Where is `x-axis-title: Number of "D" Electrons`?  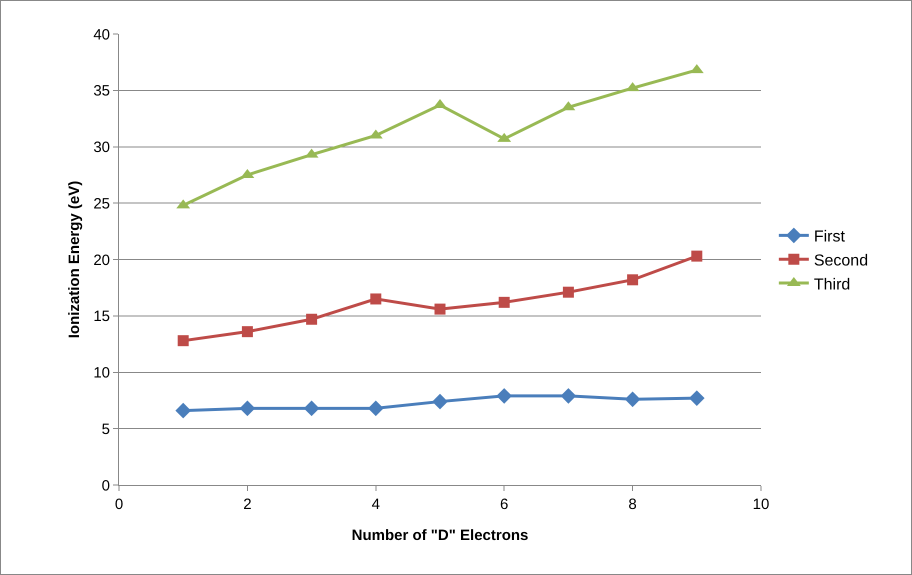
x-axis-title: Number of "D" Electrons is located at coordinates (440, 535).